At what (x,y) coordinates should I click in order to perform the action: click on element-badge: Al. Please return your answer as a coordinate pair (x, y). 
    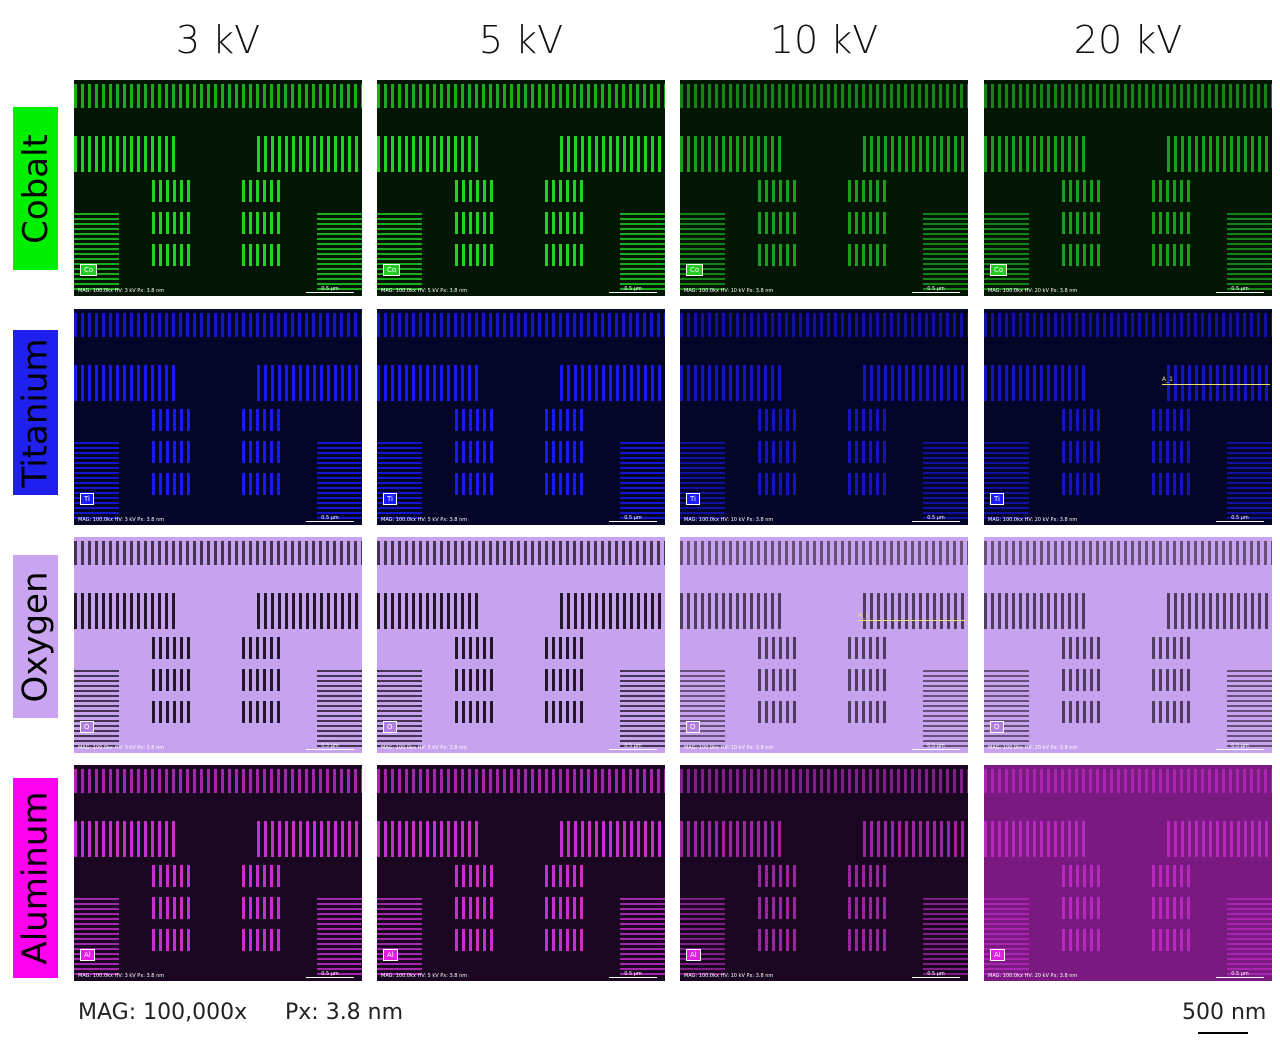
    Looking at the image, I should click on (87, 955).